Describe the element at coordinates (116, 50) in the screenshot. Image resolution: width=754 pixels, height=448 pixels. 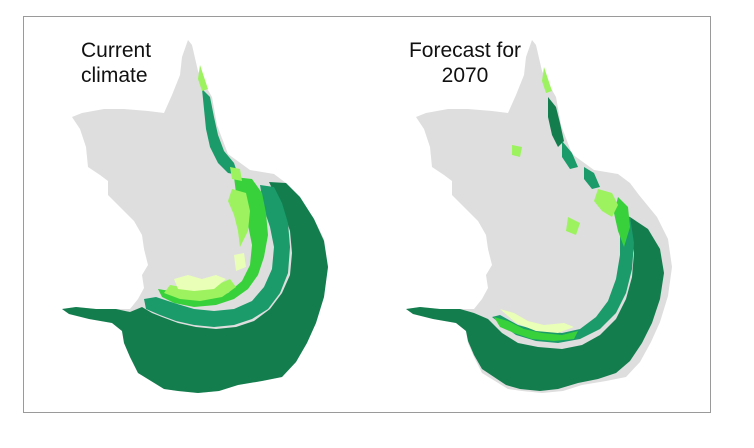
I see `panel-title-current-line1: Current` at that location.